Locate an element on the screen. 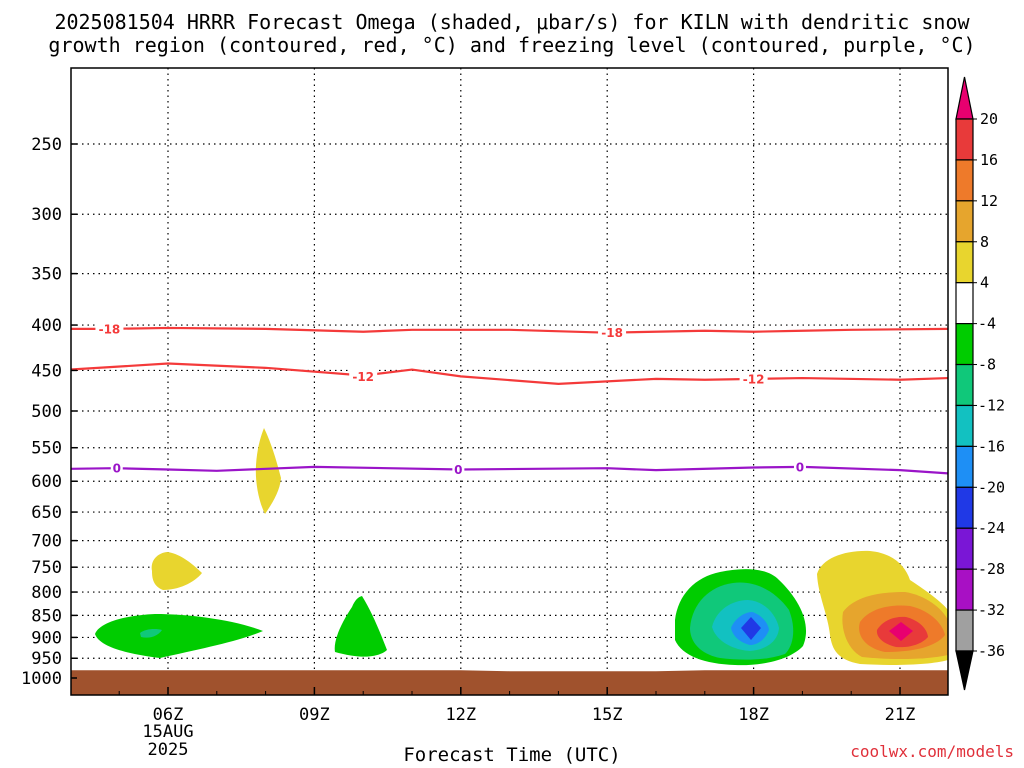  omega-colorbar: 20 16 12 8 4 -4 -8 -12 -16 -20 -24 -28 -32 -36 is located at coordinates (980, 383).